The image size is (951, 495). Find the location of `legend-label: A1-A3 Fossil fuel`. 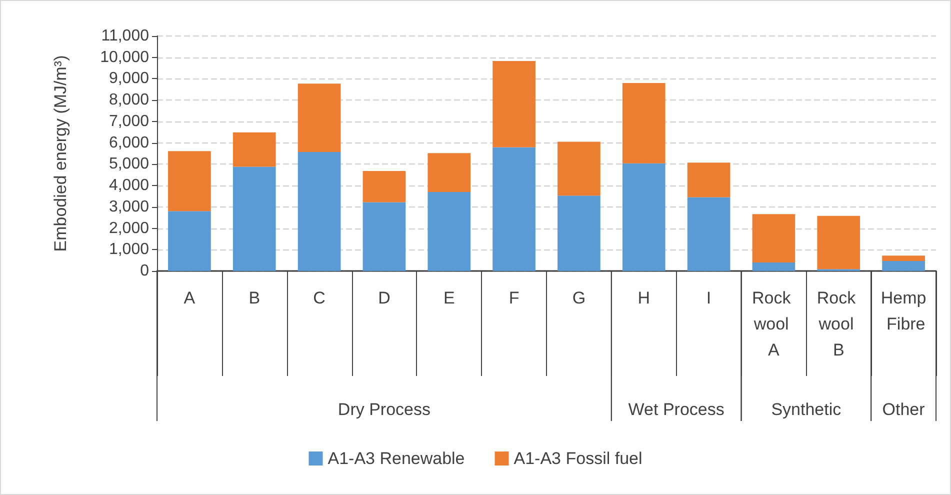

legend-label: A1-A3 Fossil fuel is located at coordinates (578, 458).